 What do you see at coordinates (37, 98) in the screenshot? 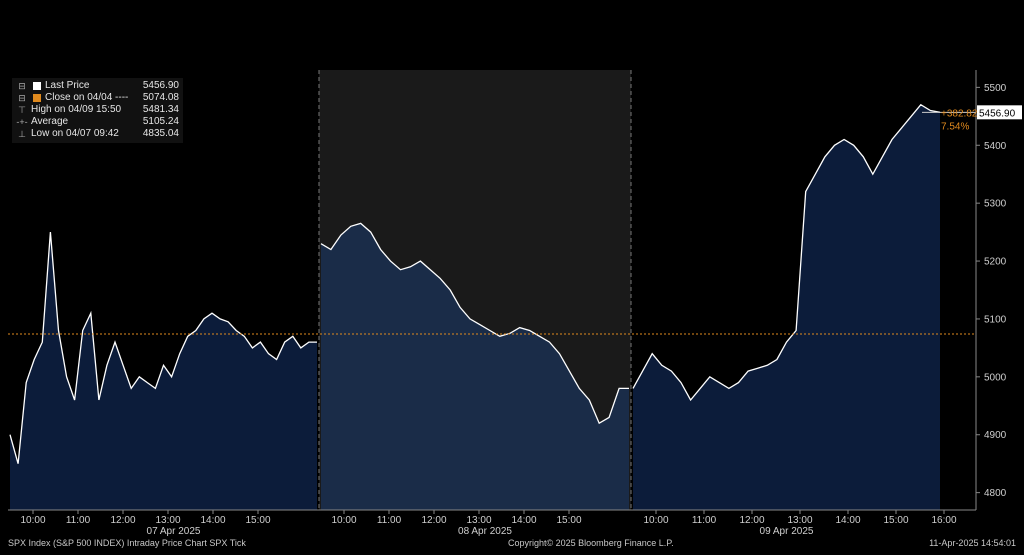
I see `orange-square-icon` at bounding box center [37, 98].